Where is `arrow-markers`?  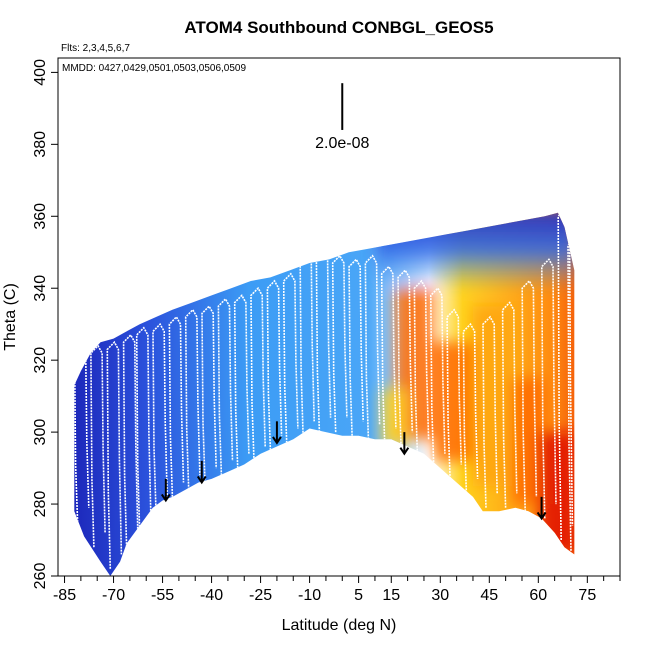 arrow-markers is located at coordinates (353, 471).